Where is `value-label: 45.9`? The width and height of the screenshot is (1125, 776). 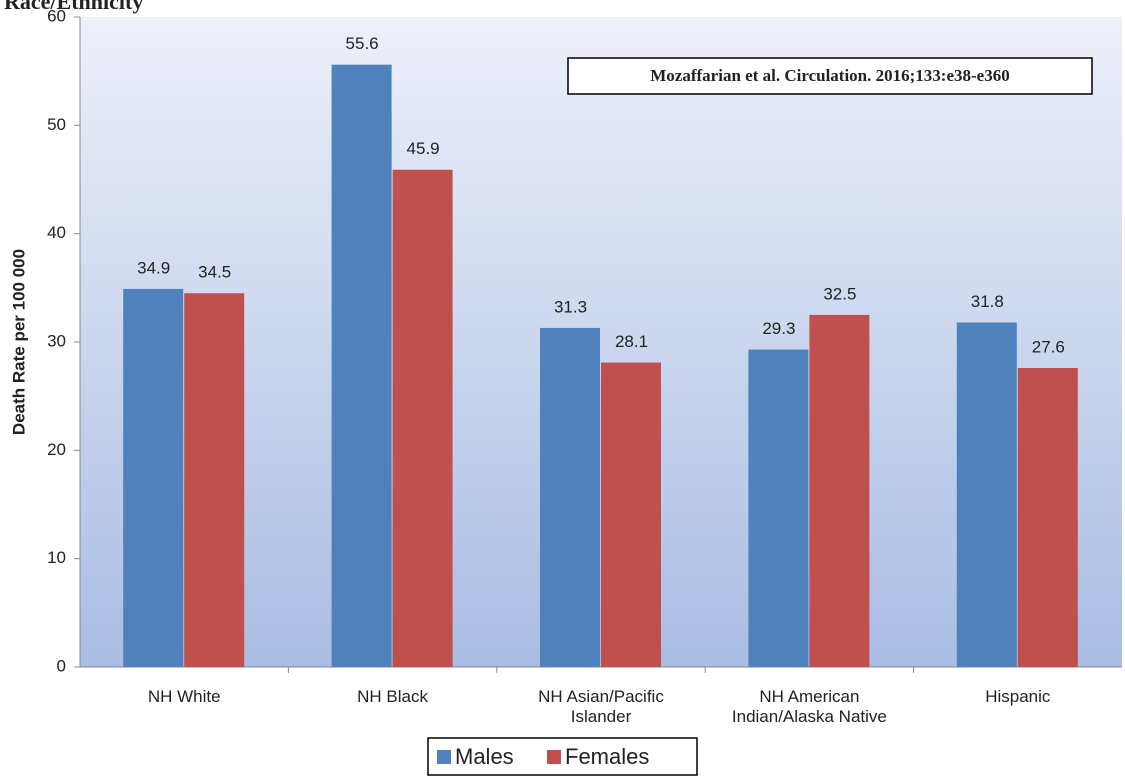
value-label: 45.9 is located at coordinates (423, 148).